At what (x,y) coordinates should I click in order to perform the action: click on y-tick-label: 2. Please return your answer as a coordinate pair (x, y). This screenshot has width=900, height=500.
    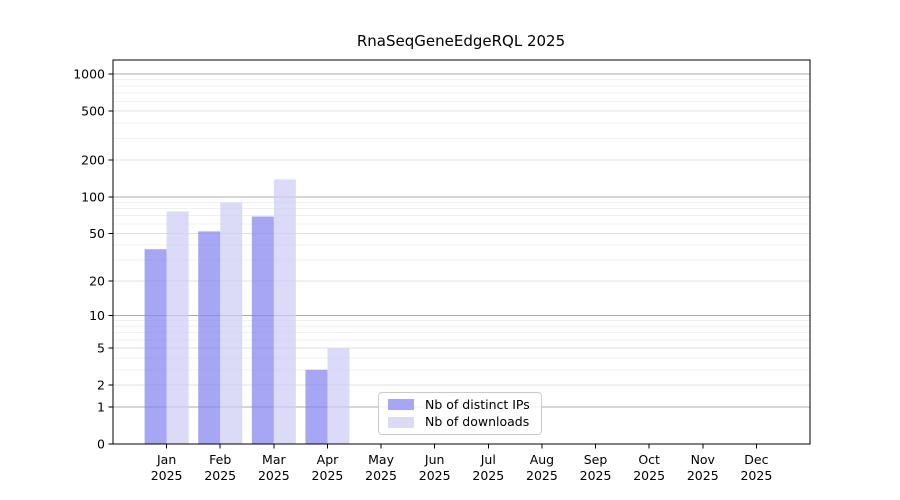
    Looking at the image, I should click on (101, 385).